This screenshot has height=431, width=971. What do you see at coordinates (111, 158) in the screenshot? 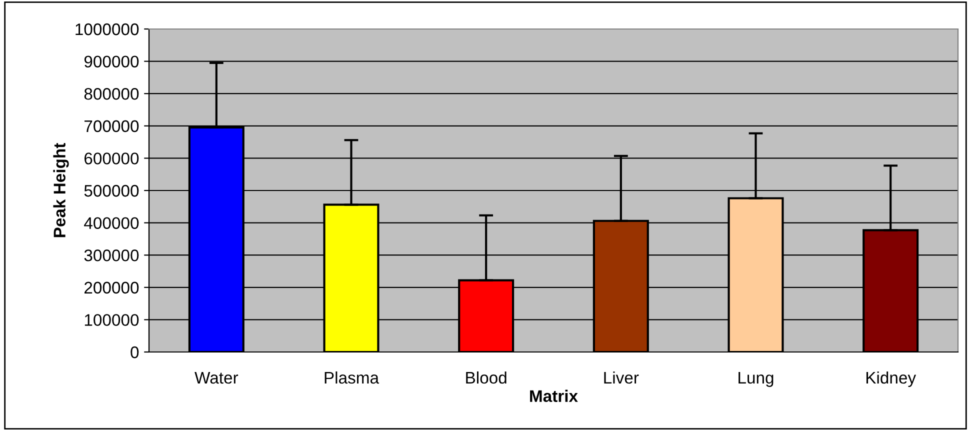
I see `y-tick-label: 600000` at bounding box center [111, 158].